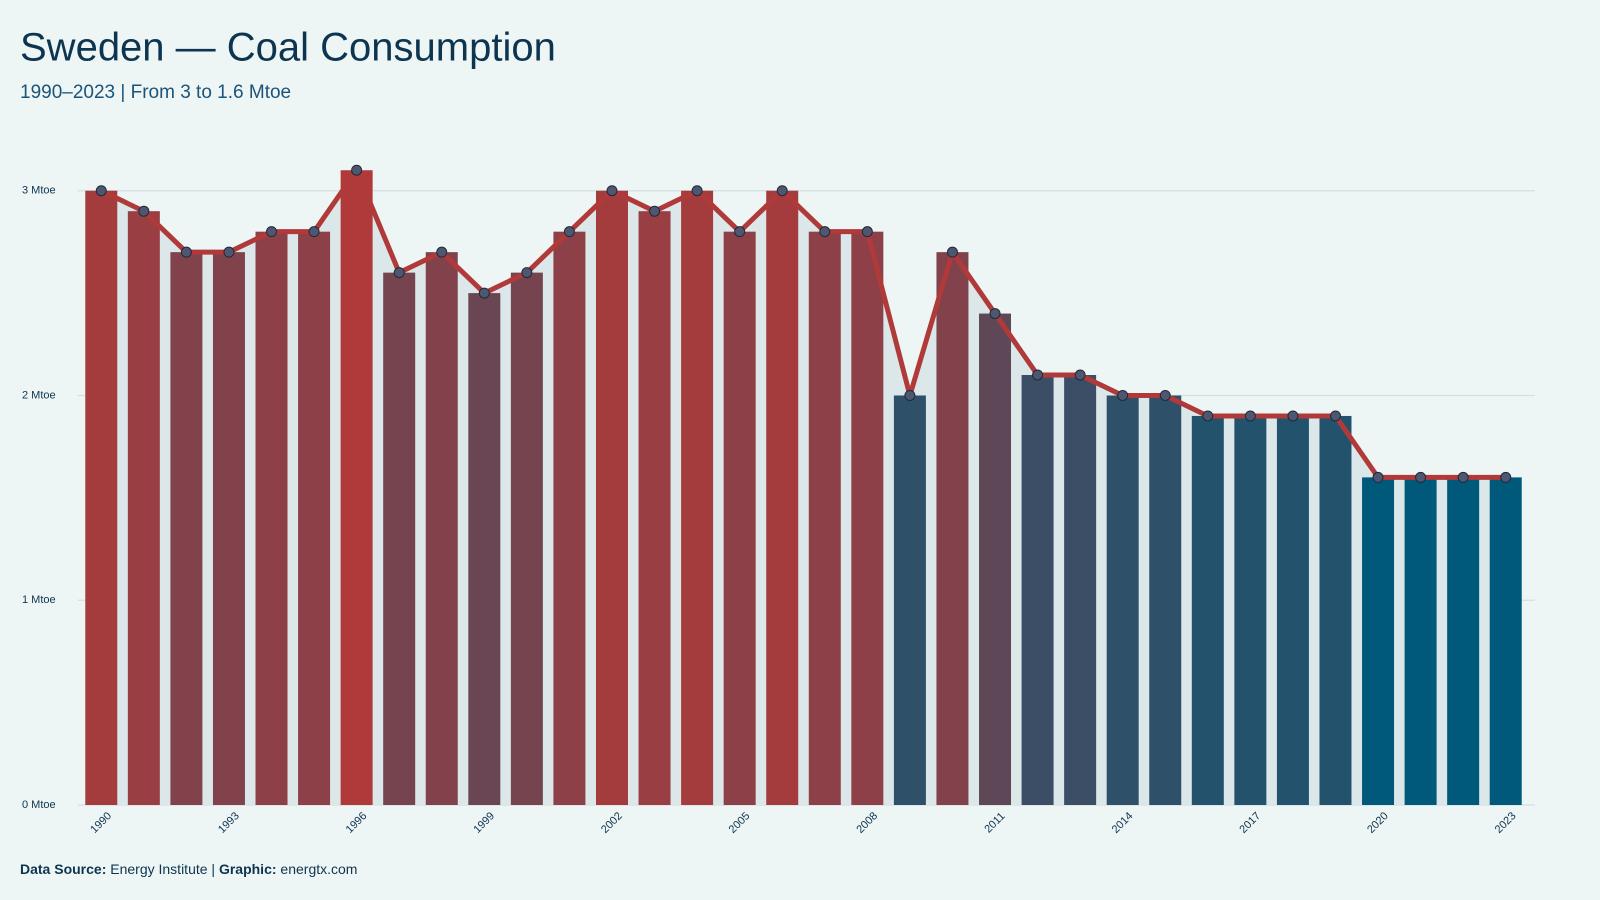 This screenshot has width=1600, height=900. Describe the element at coordinates (248, 869) in the screenshot. I see `credit-label: Graphic:` at that location.